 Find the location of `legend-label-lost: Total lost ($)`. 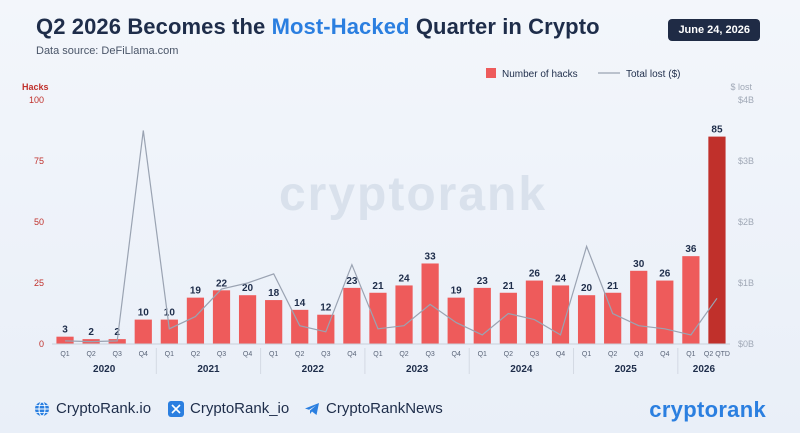

legend-label-lost: Total lost ($) is located at coordinates (653, 74).